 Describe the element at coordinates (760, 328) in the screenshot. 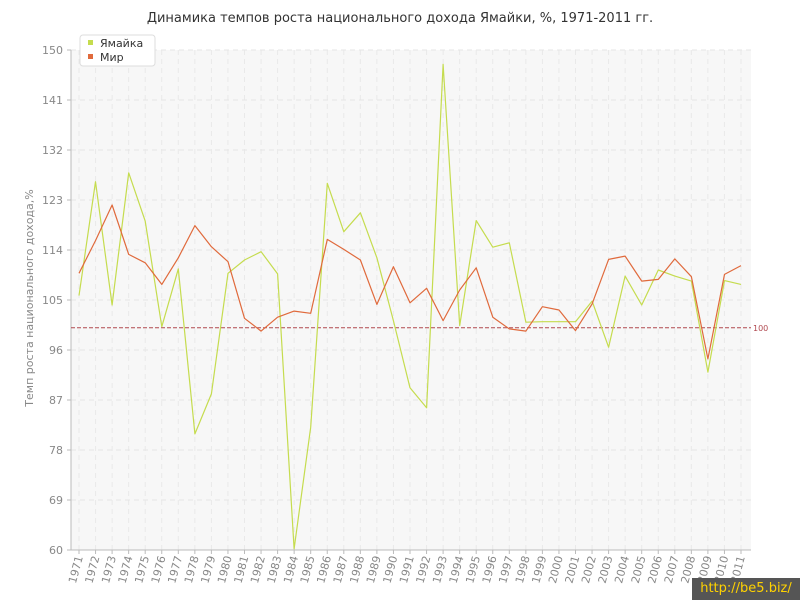

I see `reference-line-label: 100` at that location.